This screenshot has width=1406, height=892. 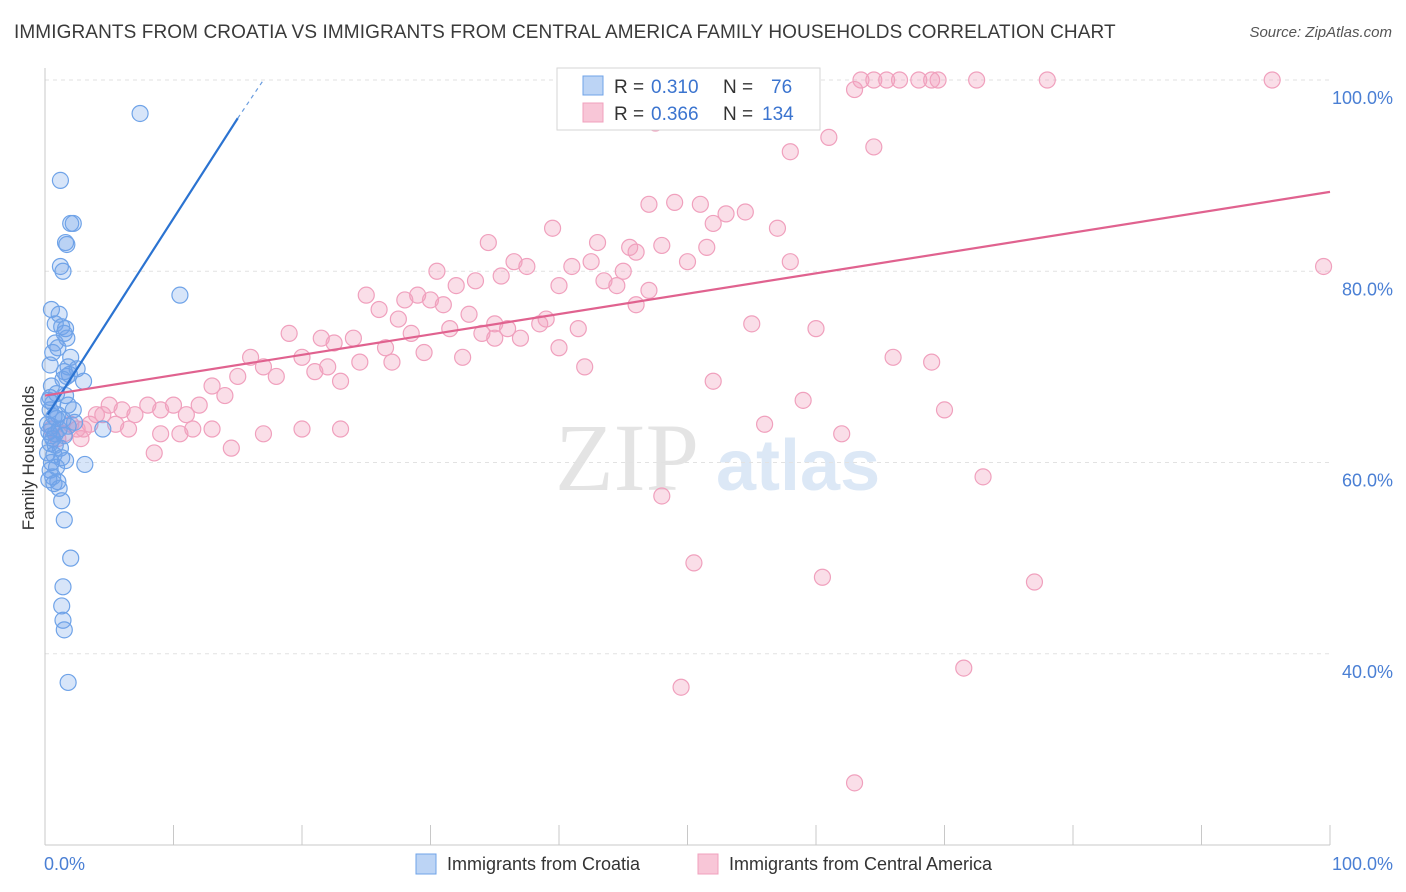 I want to click on x-tick-label-max: 100.0%, so click(x=1362, y=864).